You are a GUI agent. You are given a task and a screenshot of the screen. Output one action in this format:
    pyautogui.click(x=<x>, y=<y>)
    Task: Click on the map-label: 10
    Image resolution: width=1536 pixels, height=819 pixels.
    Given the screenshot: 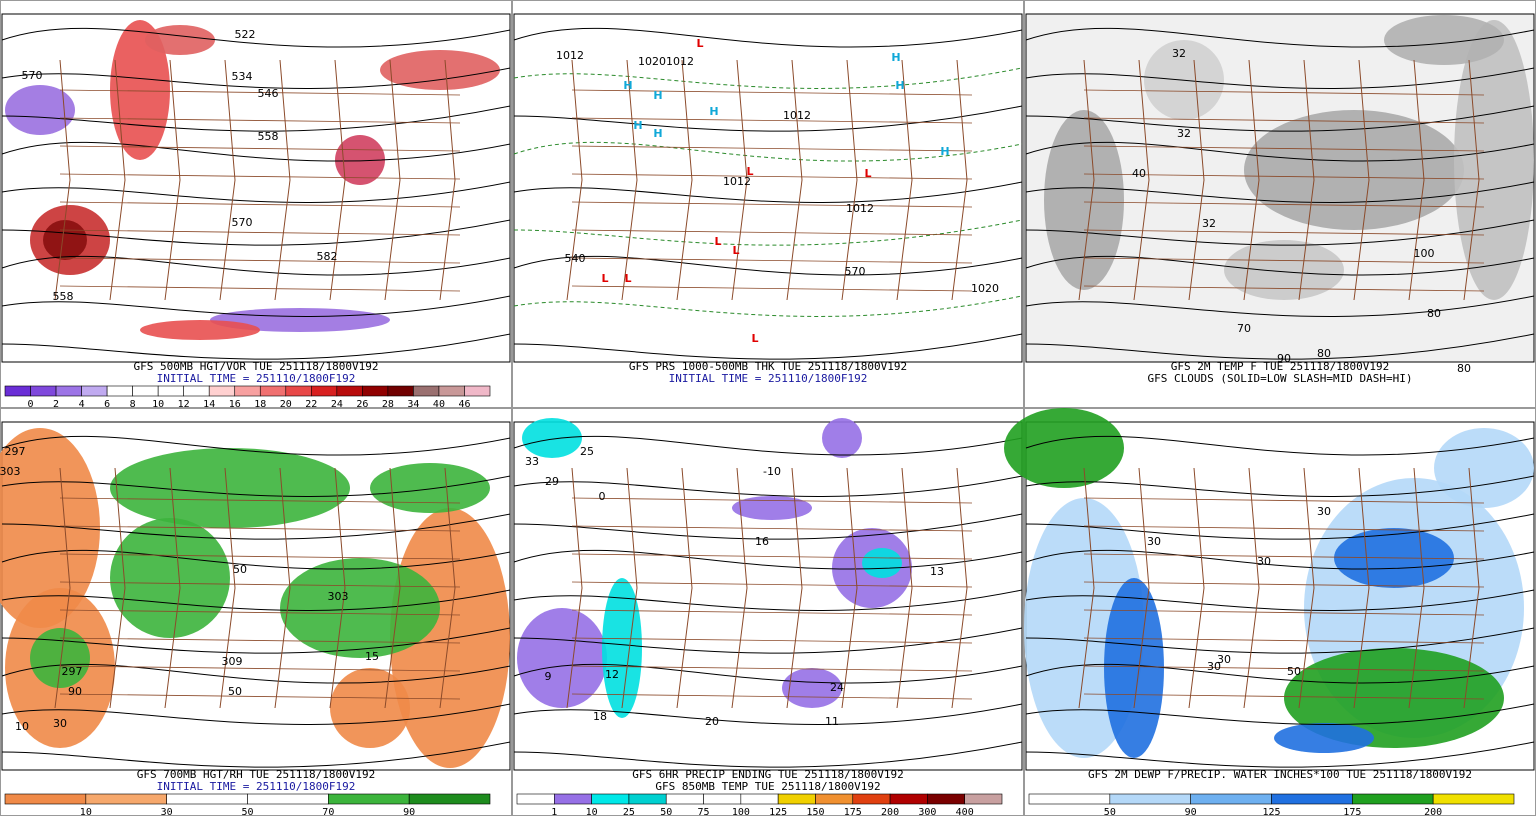 What is the action you would take?
    pyautogui.click(x=22, y=726)
    